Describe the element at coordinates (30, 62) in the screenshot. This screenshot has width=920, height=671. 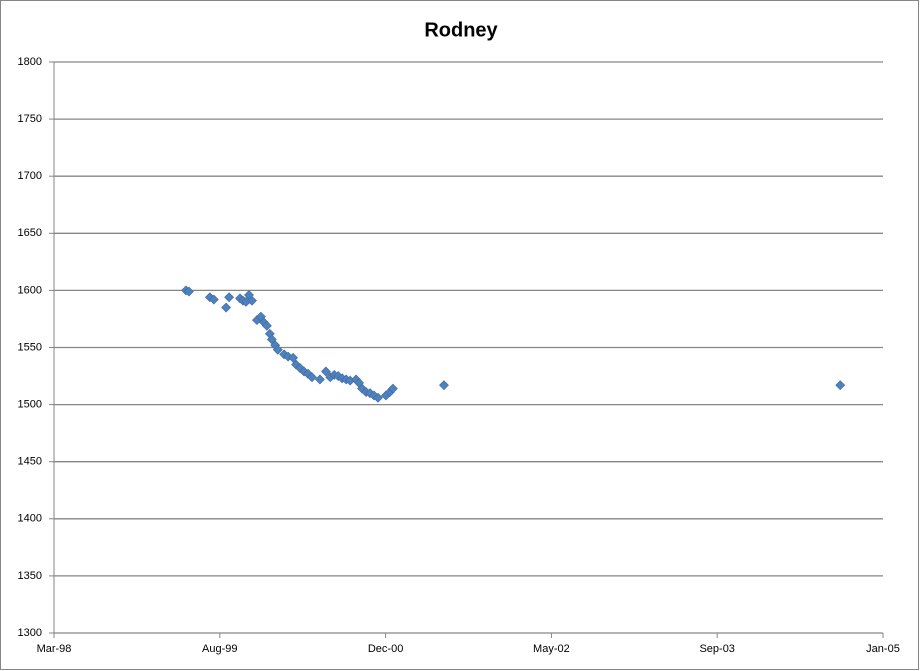
I see `y-tick-label: 1800` at that location.